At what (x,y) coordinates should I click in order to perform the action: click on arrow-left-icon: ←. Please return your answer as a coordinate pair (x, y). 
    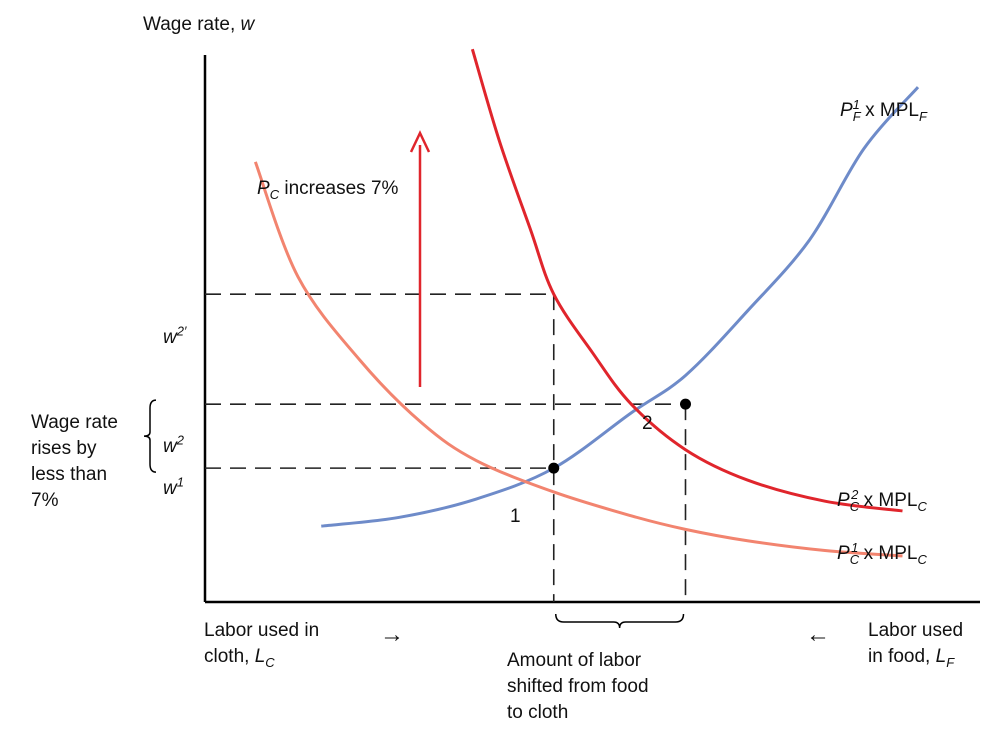
    Looking at the image, I should click on (818, 634).